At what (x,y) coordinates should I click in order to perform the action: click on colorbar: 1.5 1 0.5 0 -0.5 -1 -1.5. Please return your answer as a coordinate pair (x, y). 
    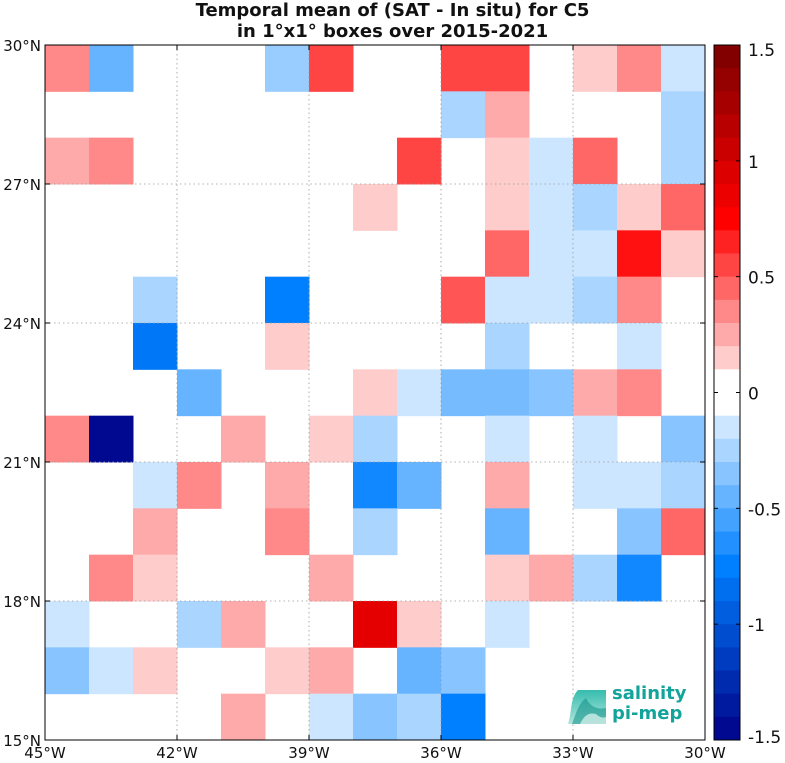
    Looking at the image, I should click on (747, 394).